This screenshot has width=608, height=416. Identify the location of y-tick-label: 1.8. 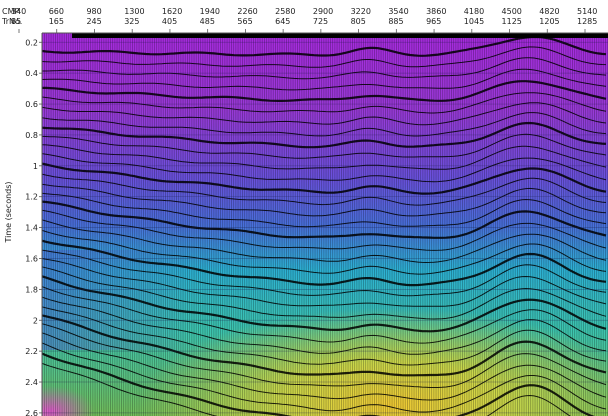
(31, 289).